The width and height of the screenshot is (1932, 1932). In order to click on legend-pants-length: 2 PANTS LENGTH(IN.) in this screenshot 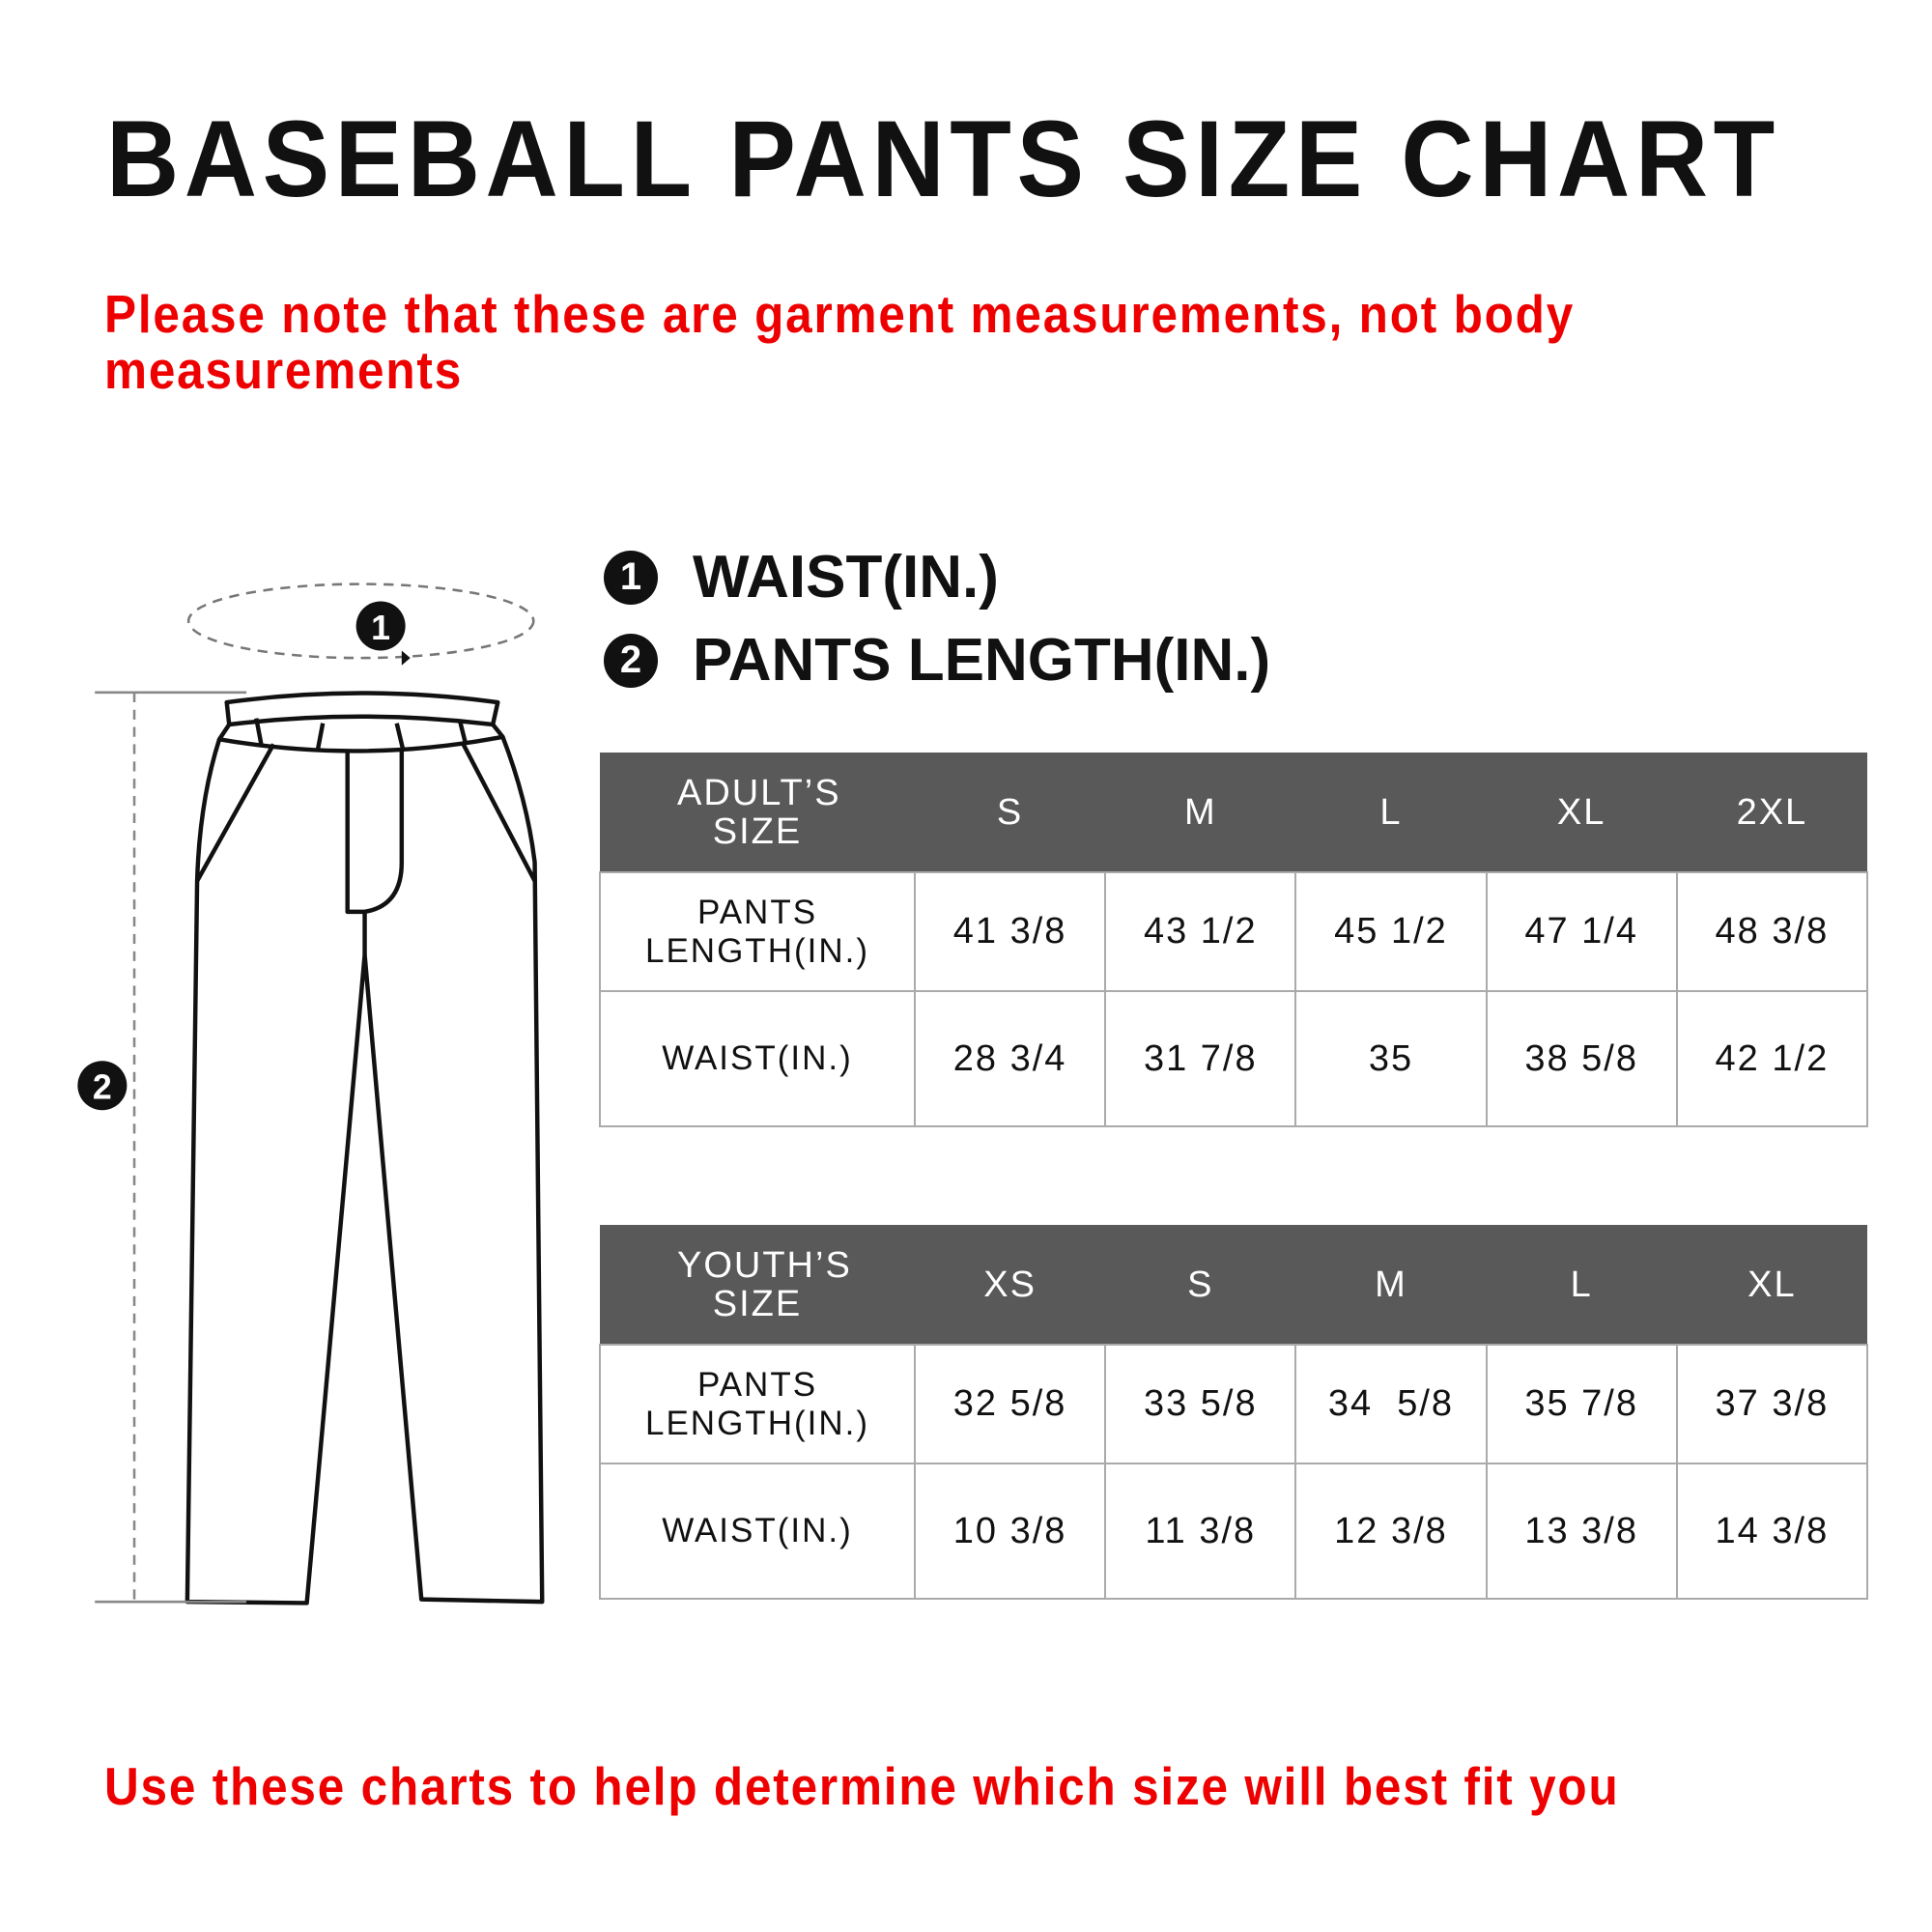, I will do `click(937, 660)`.